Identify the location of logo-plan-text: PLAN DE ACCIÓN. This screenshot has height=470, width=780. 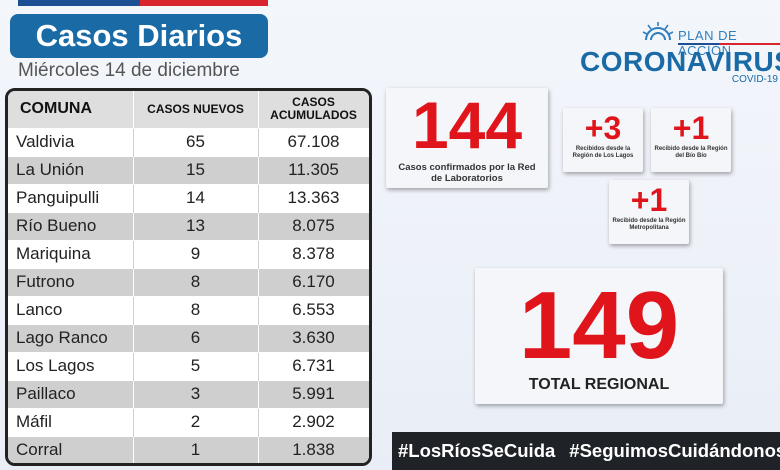
(708, 43).